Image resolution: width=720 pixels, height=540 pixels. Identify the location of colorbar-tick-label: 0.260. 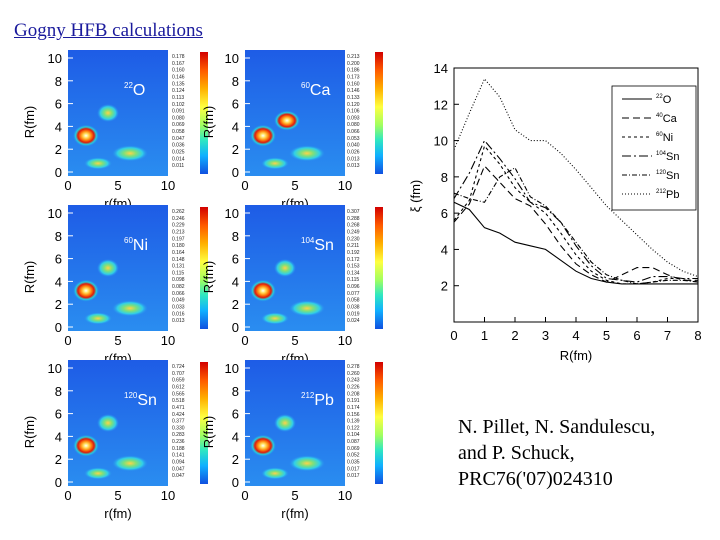
(353, 374).